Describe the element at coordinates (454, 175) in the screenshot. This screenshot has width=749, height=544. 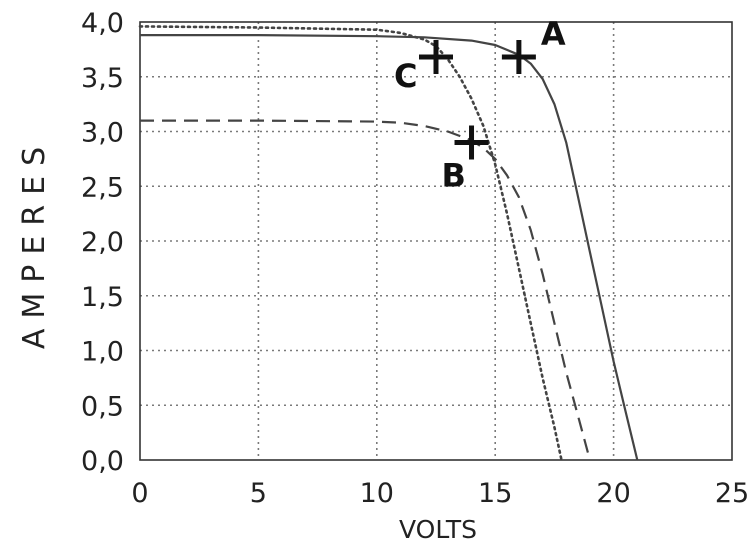
I see `point-label-b: B` at that location.